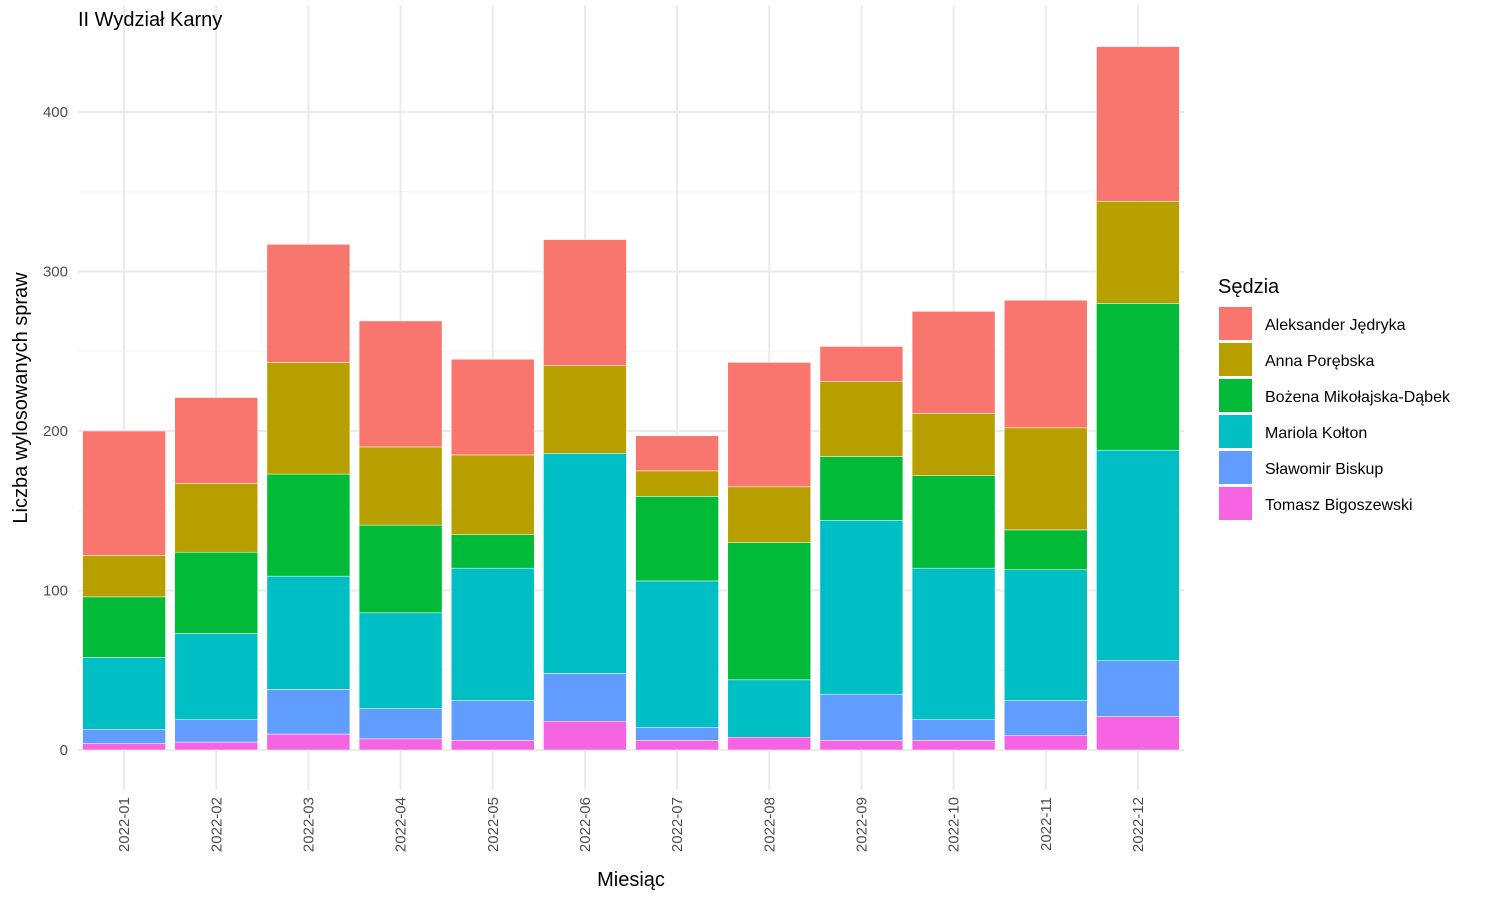  I want to click on x-tick-label: 2022-07, so click(677, 824).